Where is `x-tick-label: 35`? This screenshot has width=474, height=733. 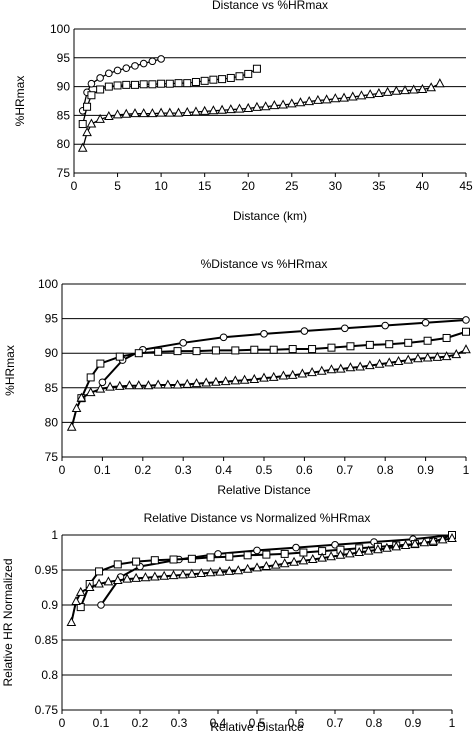 x-tick-label: 35 is located at coordinates (379, 186).